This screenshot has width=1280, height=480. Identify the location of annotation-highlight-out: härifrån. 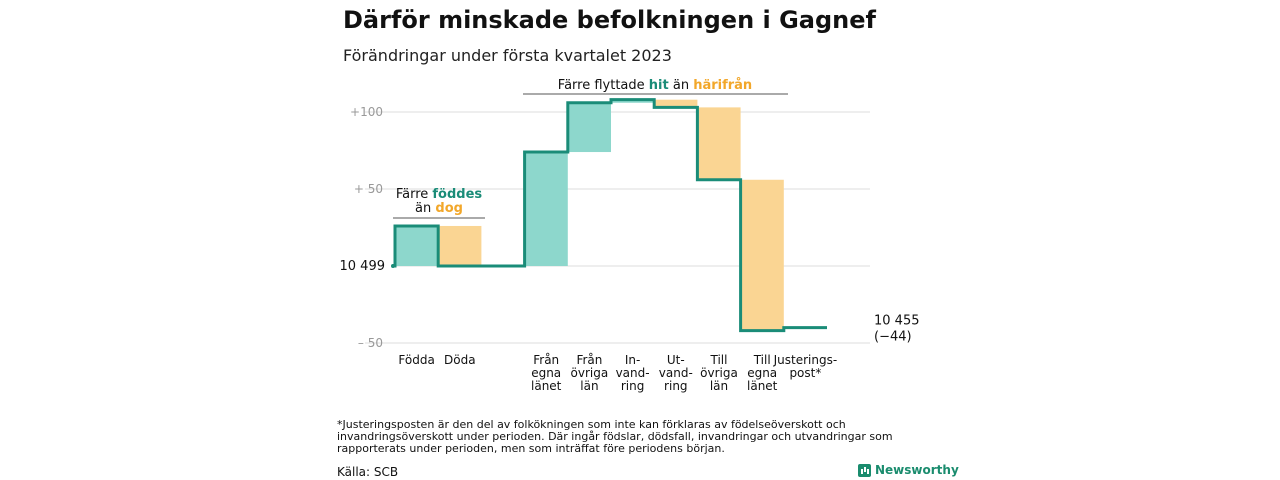
(722, 85).